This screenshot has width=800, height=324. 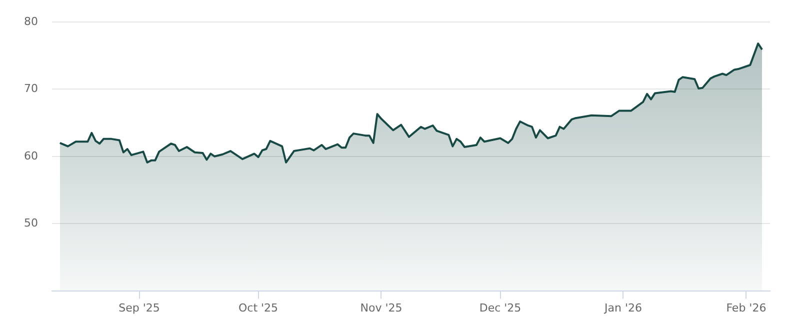 I want to click on x-tick-label: Oct '25, so click(x=258, y=307).